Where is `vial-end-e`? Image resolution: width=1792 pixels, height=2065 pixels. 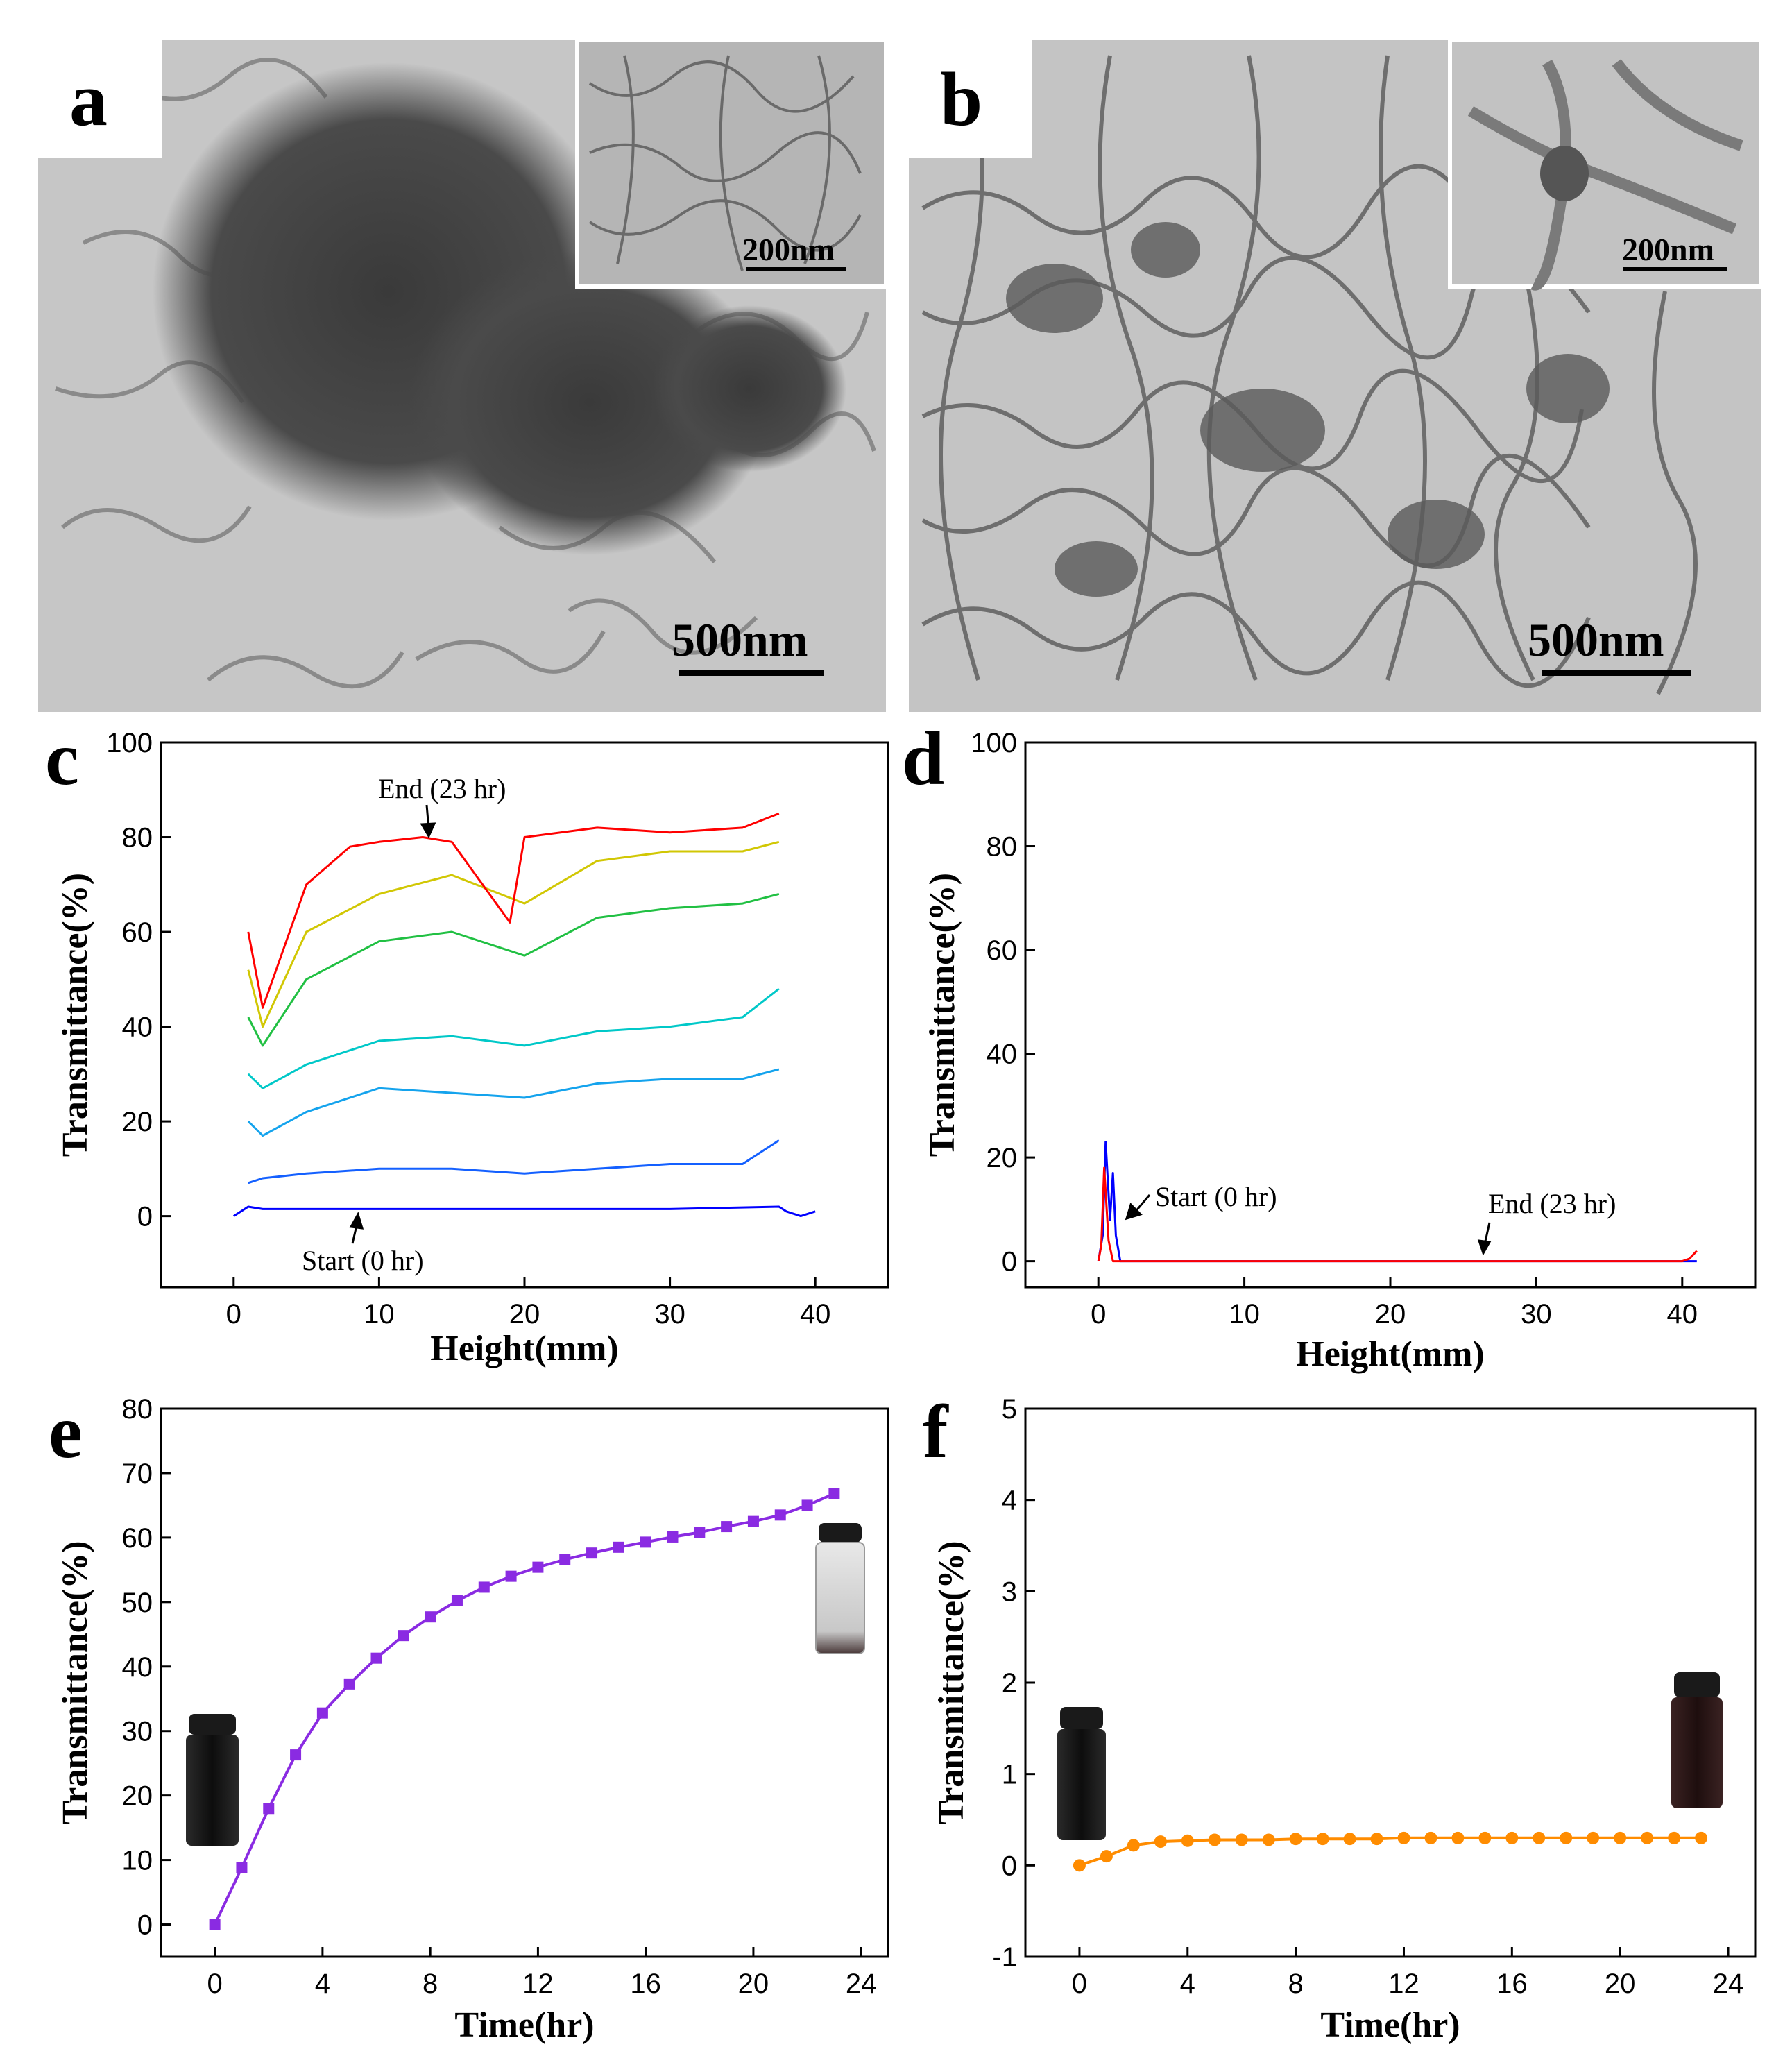
vial-end-e is located at coordinates (840, 1588).